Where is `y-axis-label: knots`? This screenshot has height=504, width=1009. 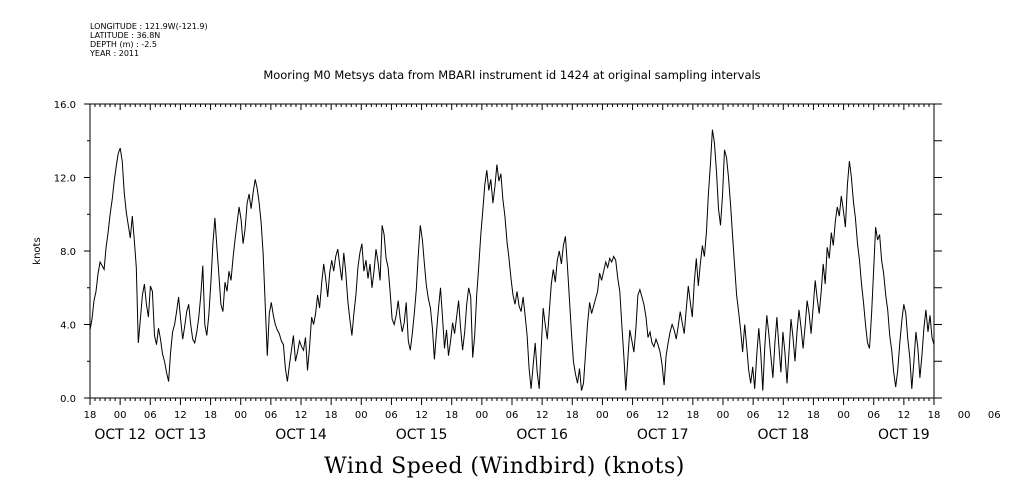 y-axis-label: knots is located at coordinates (37, 250).